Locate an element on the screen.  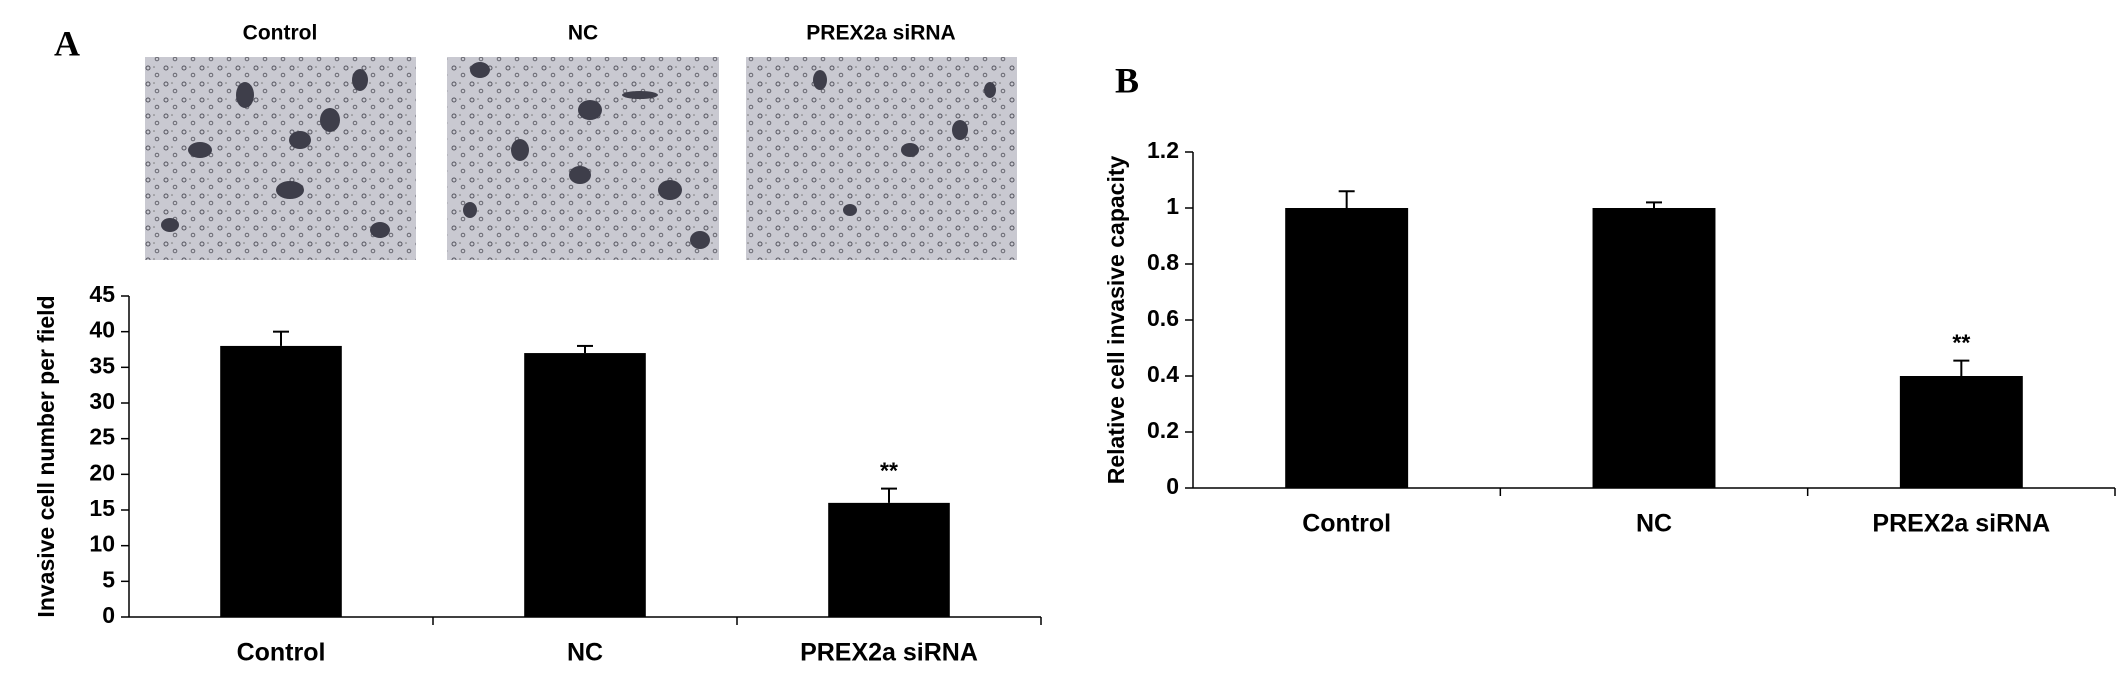
y-tick-label: 0.4 is located at coordinates (1163, 374).